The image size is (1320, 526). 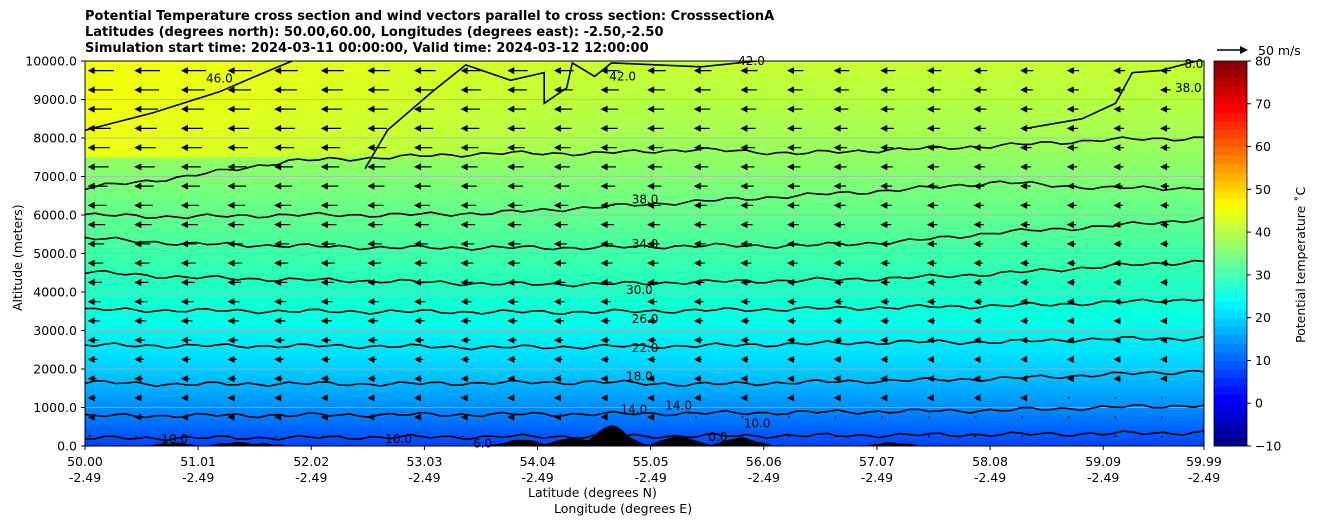 I want to click on quiver-key-label: 50 m/s, so click(x=1279, y=50).